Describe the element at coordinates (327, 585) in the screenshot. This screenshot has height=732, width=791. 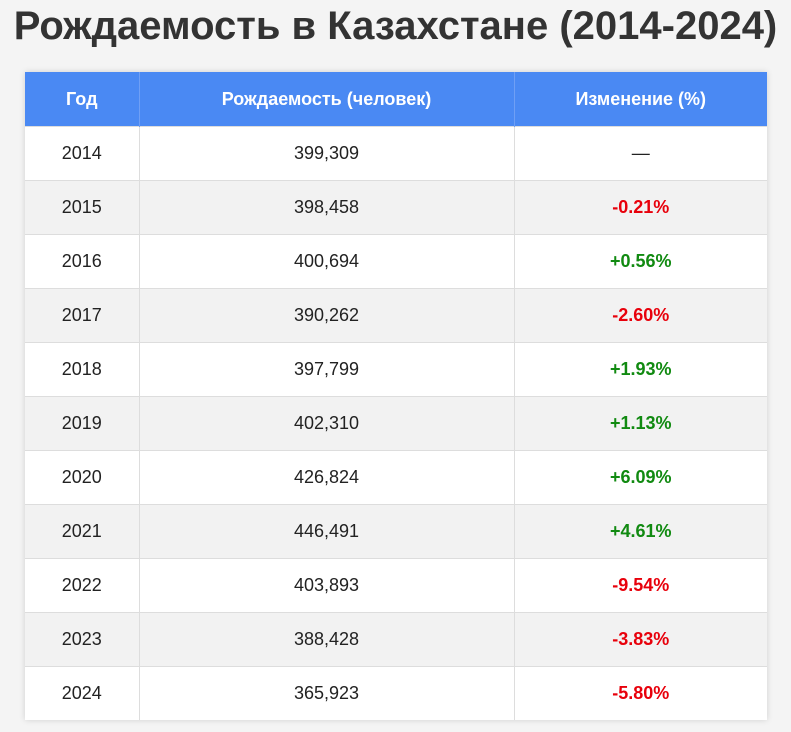
I see `cell-births: 403,893` at that location.